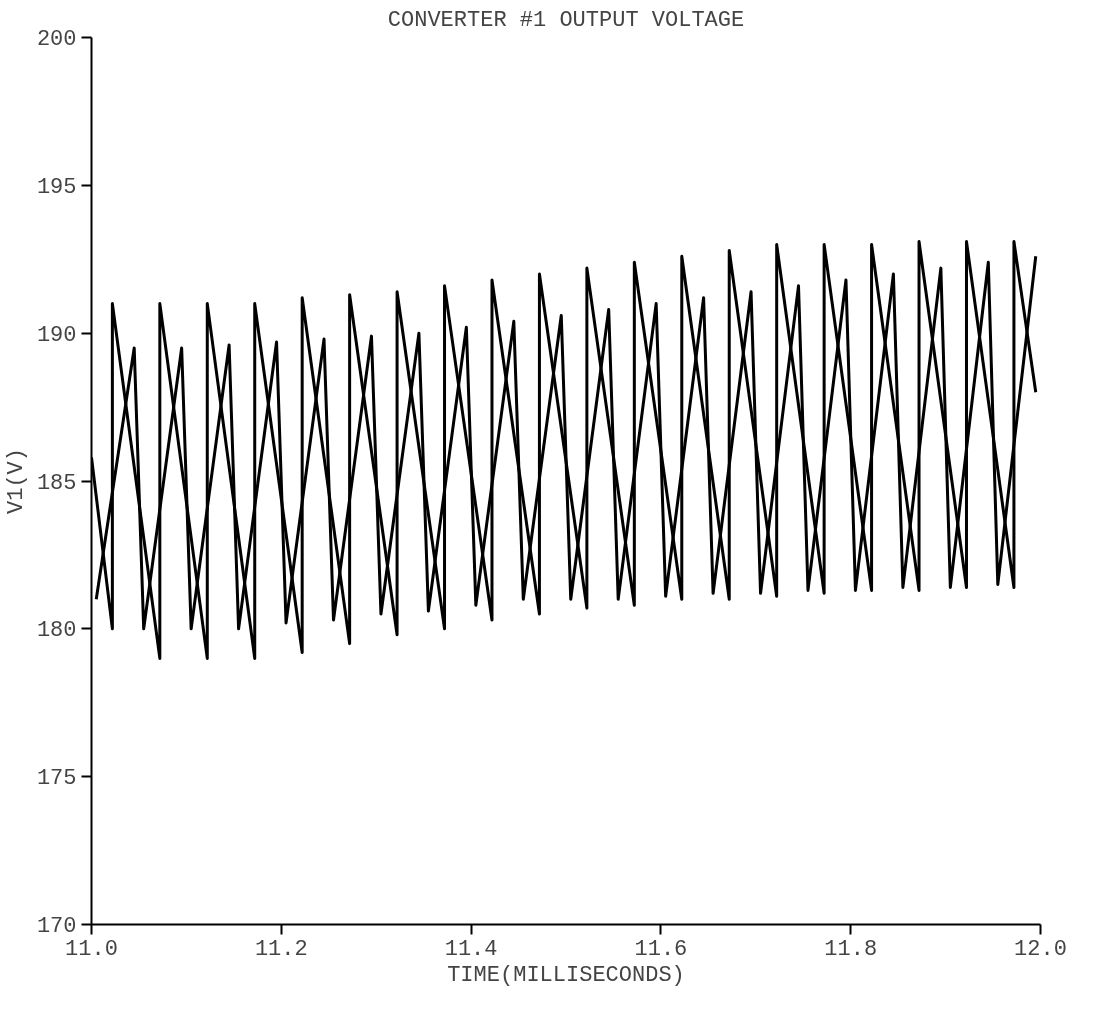  What do you see at coordinates (56, 779) in the screenshot?
I see `y-tick-label: 175` at bounding box center [56, 779].